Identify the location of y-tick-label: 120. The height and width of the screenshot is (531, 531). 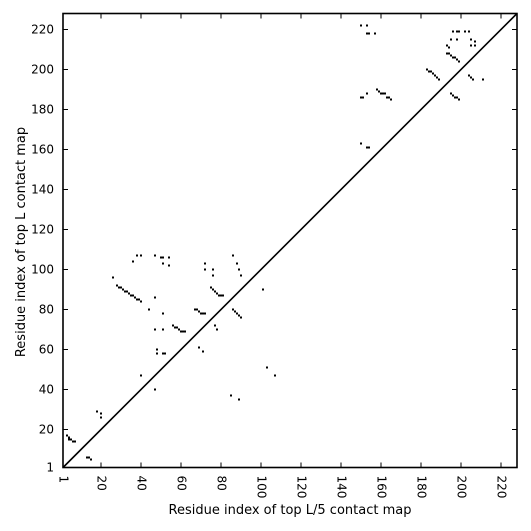
(42, 230).